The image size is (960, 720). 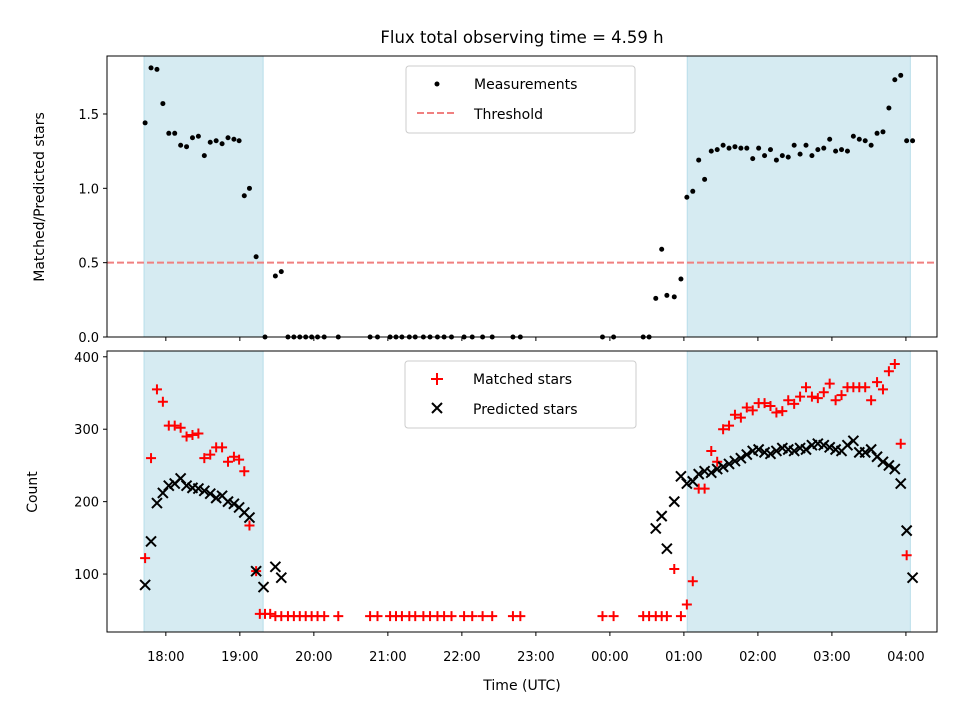 What do you see at coordinates (40, 197) in the screenshot?
I see `ratio-y-axis-label: Matched/Predicted stars` at bounding box center [40, 197].